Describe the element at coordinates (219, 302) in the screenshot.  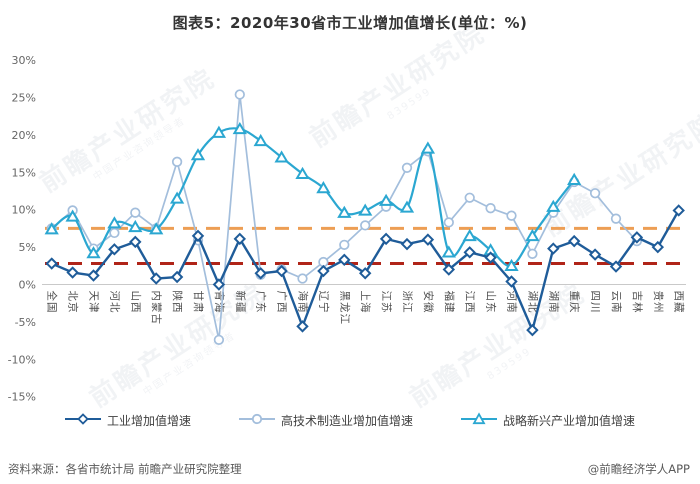
I see `svg-text: 青海` at that location.